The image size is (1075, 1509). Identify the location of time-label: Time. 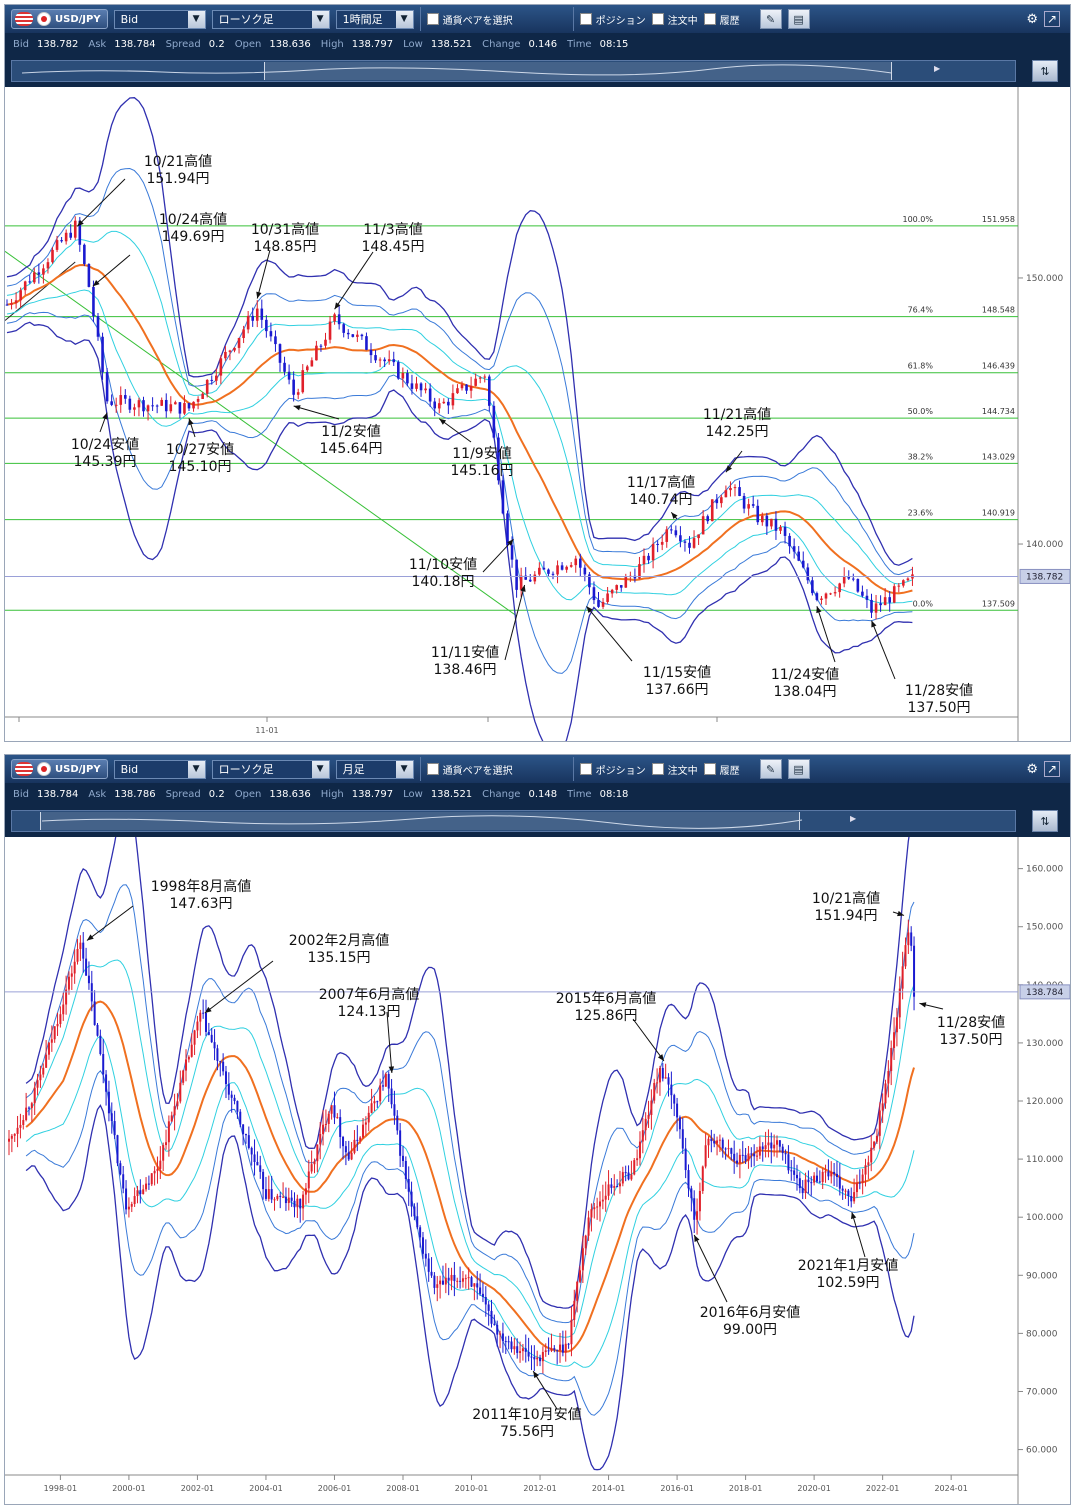
(579, 44).